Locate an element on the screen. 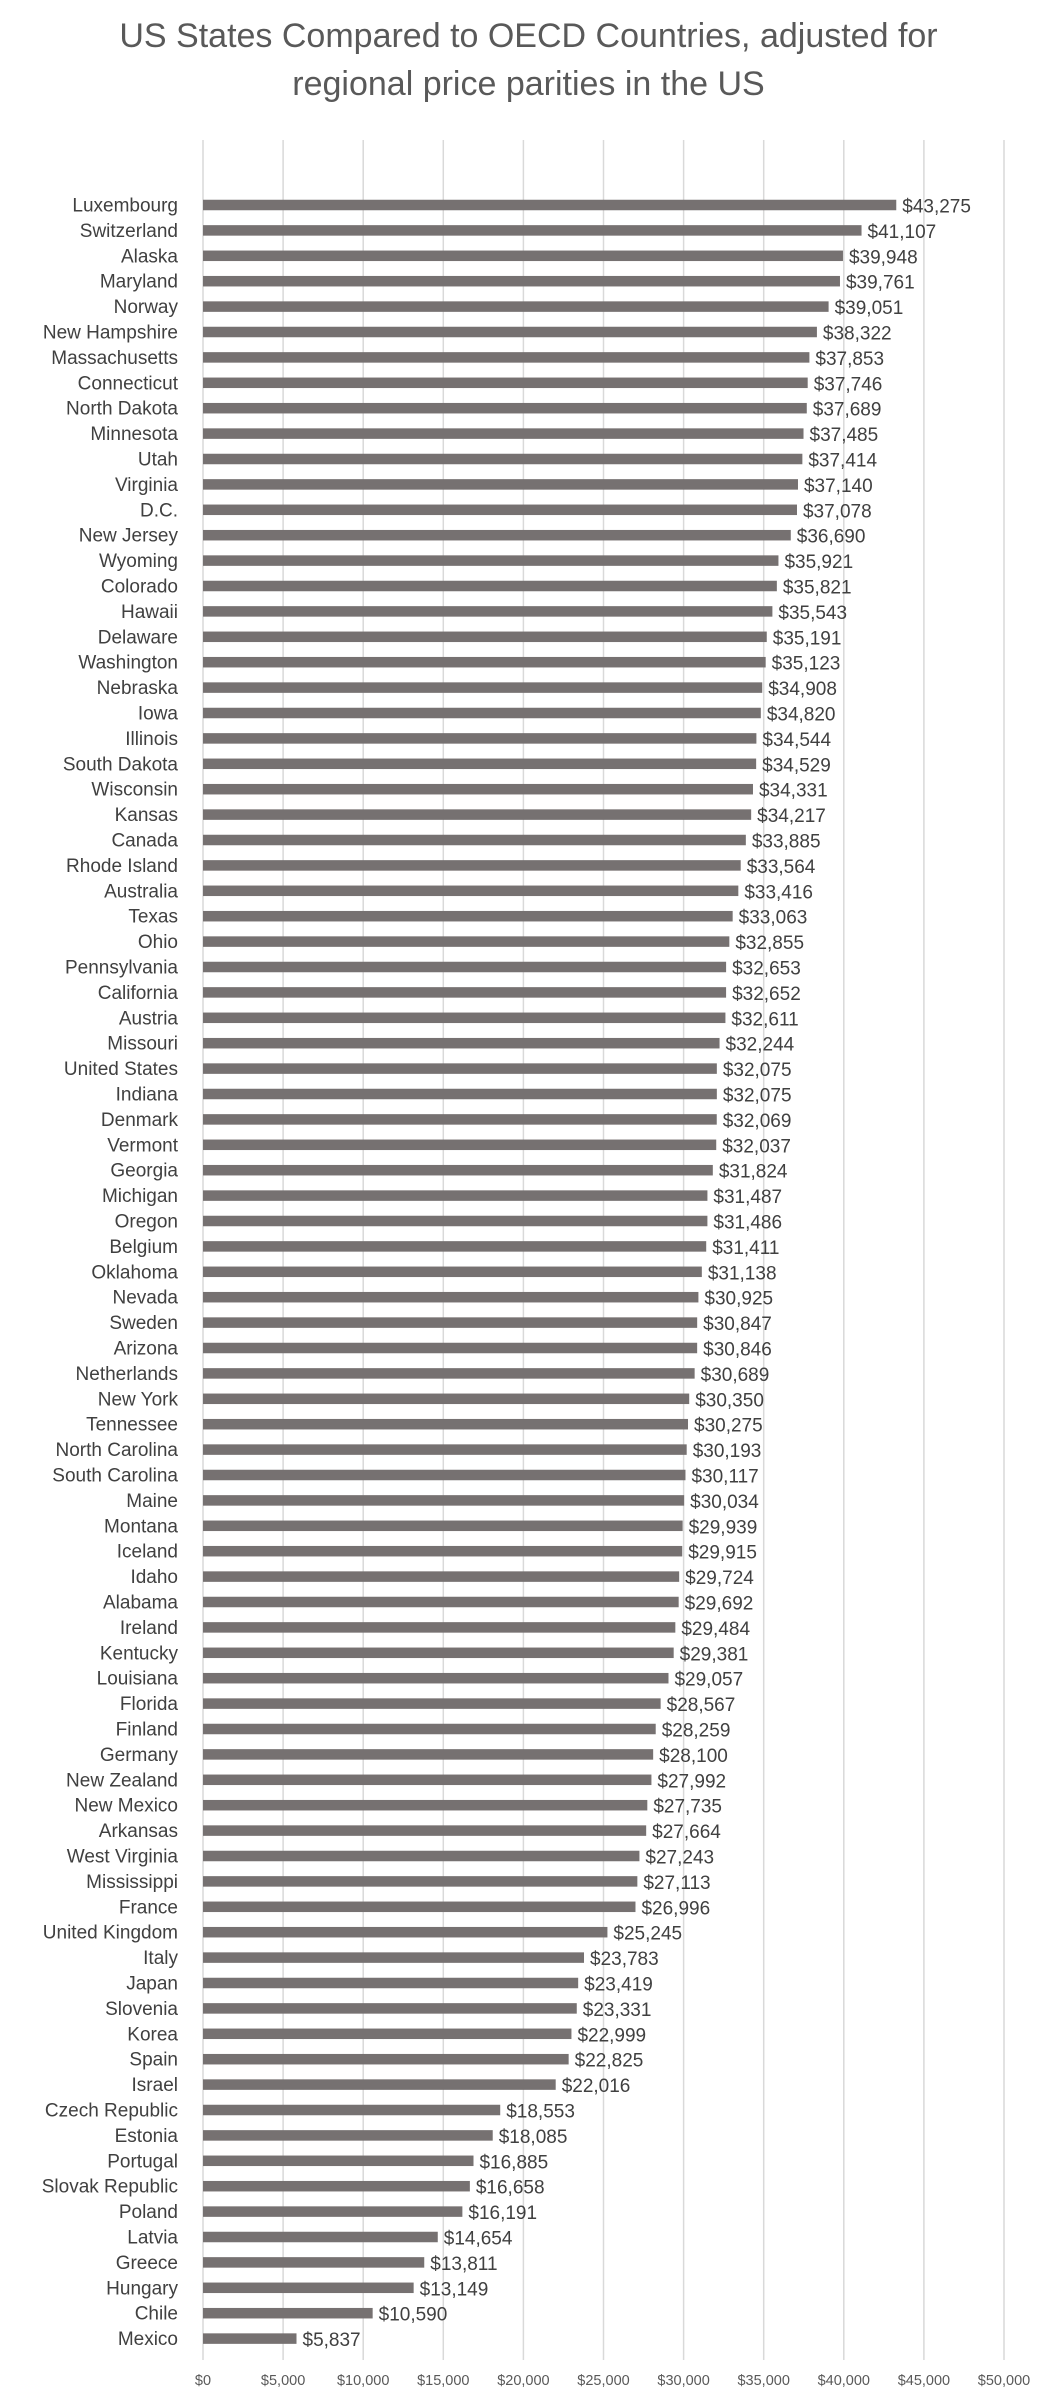 The image size is (1057, 2399). data-label: $32,075 is located at coordinates (757, 1096).